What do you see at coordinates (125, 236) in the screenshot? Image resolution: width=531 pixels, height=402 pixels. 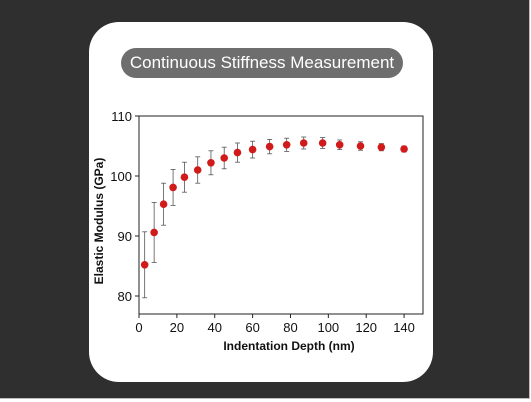 I see `y-tick-label: 90` at bounding box center [125, 236].